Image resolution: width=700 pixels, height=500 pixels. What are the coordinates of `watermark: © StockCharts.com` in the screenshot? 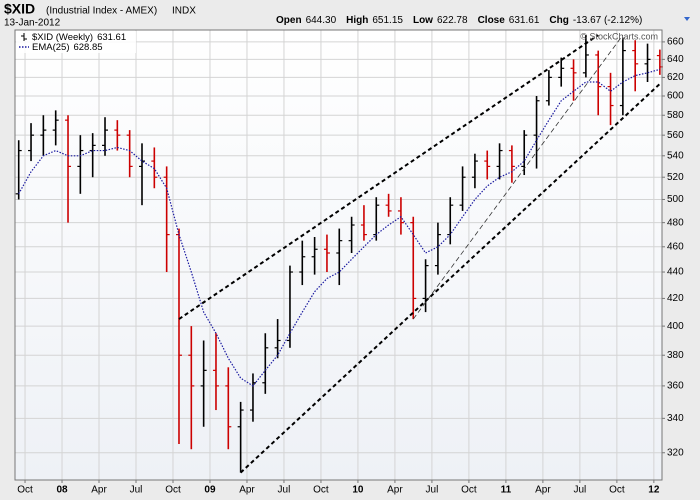 It's located at (619, 36).